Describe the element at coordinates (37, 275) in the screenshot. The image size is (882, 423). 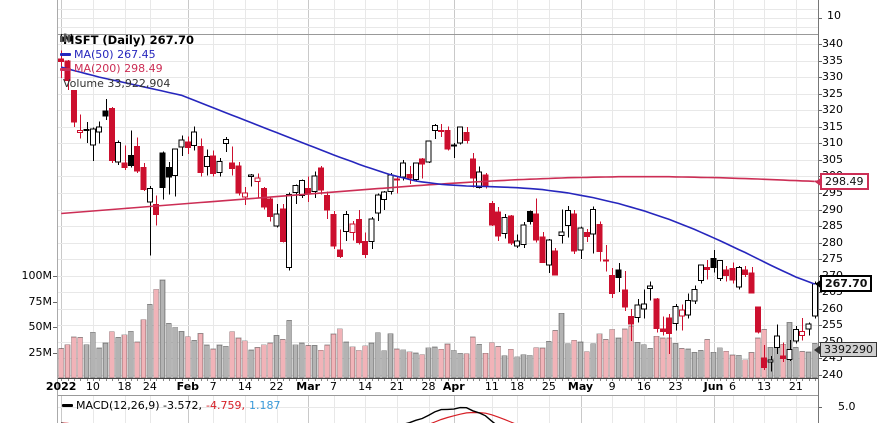
I see `volume-tick-label: 100M` at that location.